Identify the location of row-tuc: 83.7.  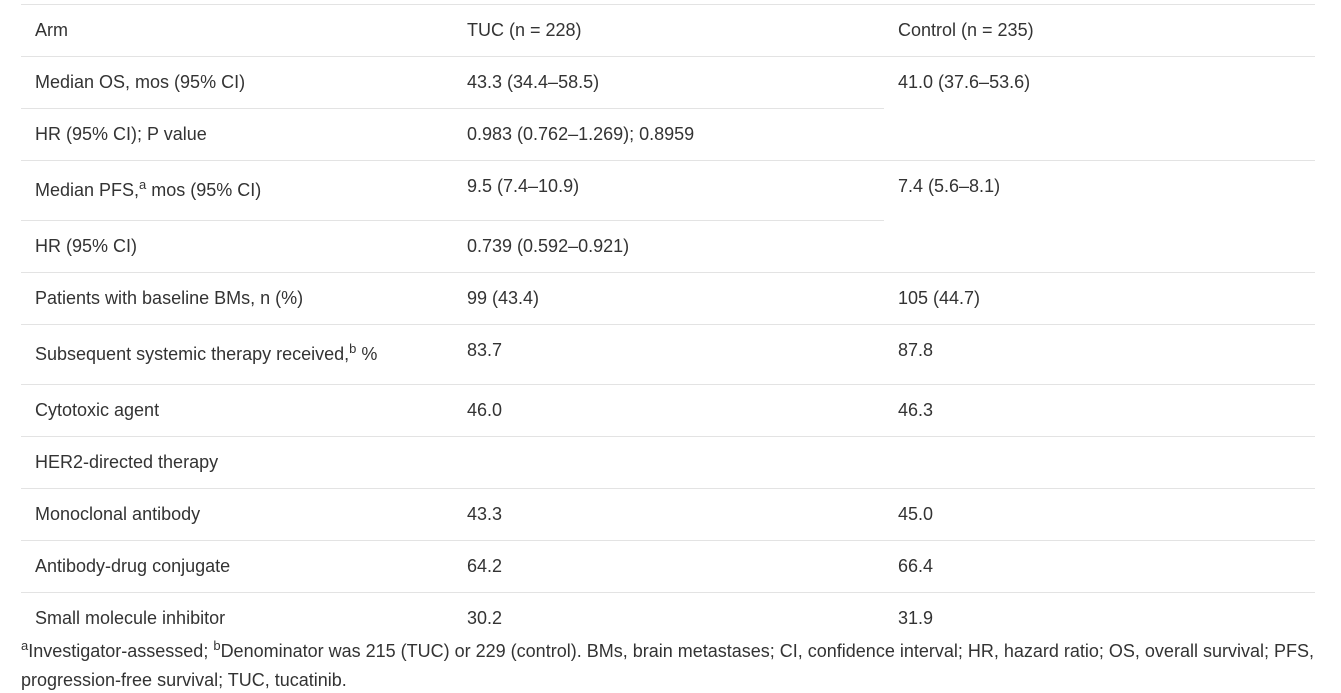
(668, 354).